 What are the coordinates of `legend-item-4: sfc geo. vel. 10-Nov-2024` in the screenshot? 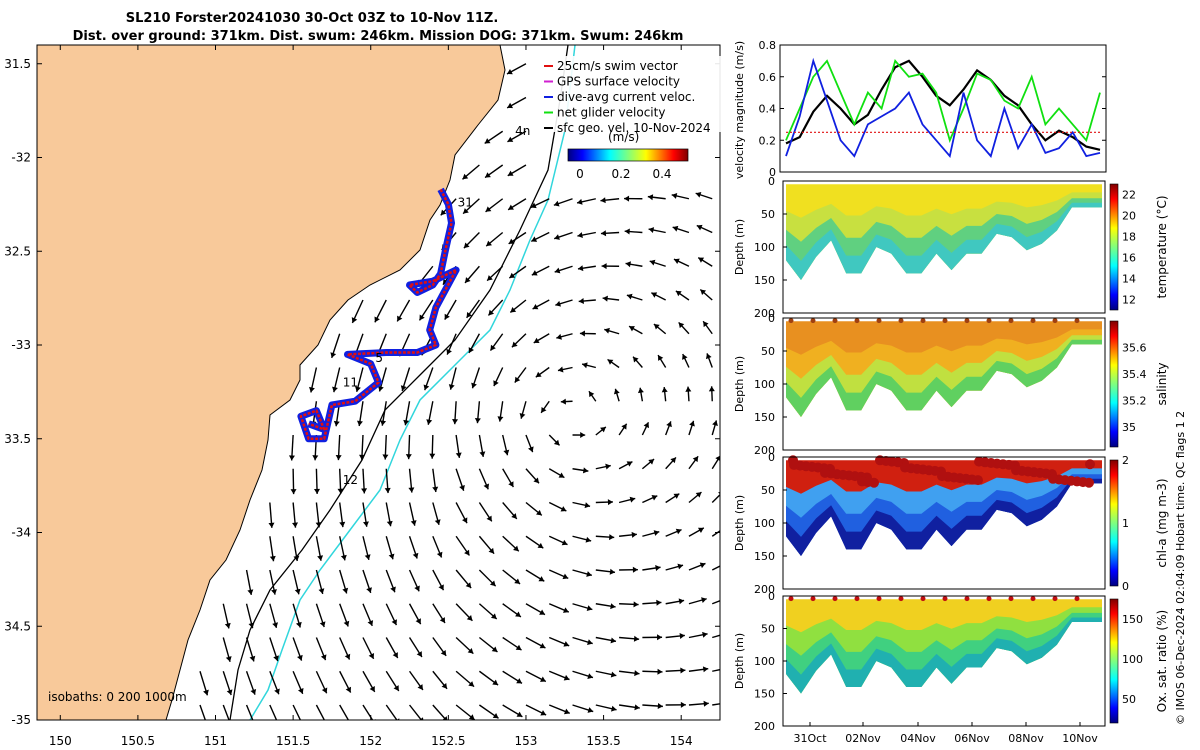 It's located at (634, 128).